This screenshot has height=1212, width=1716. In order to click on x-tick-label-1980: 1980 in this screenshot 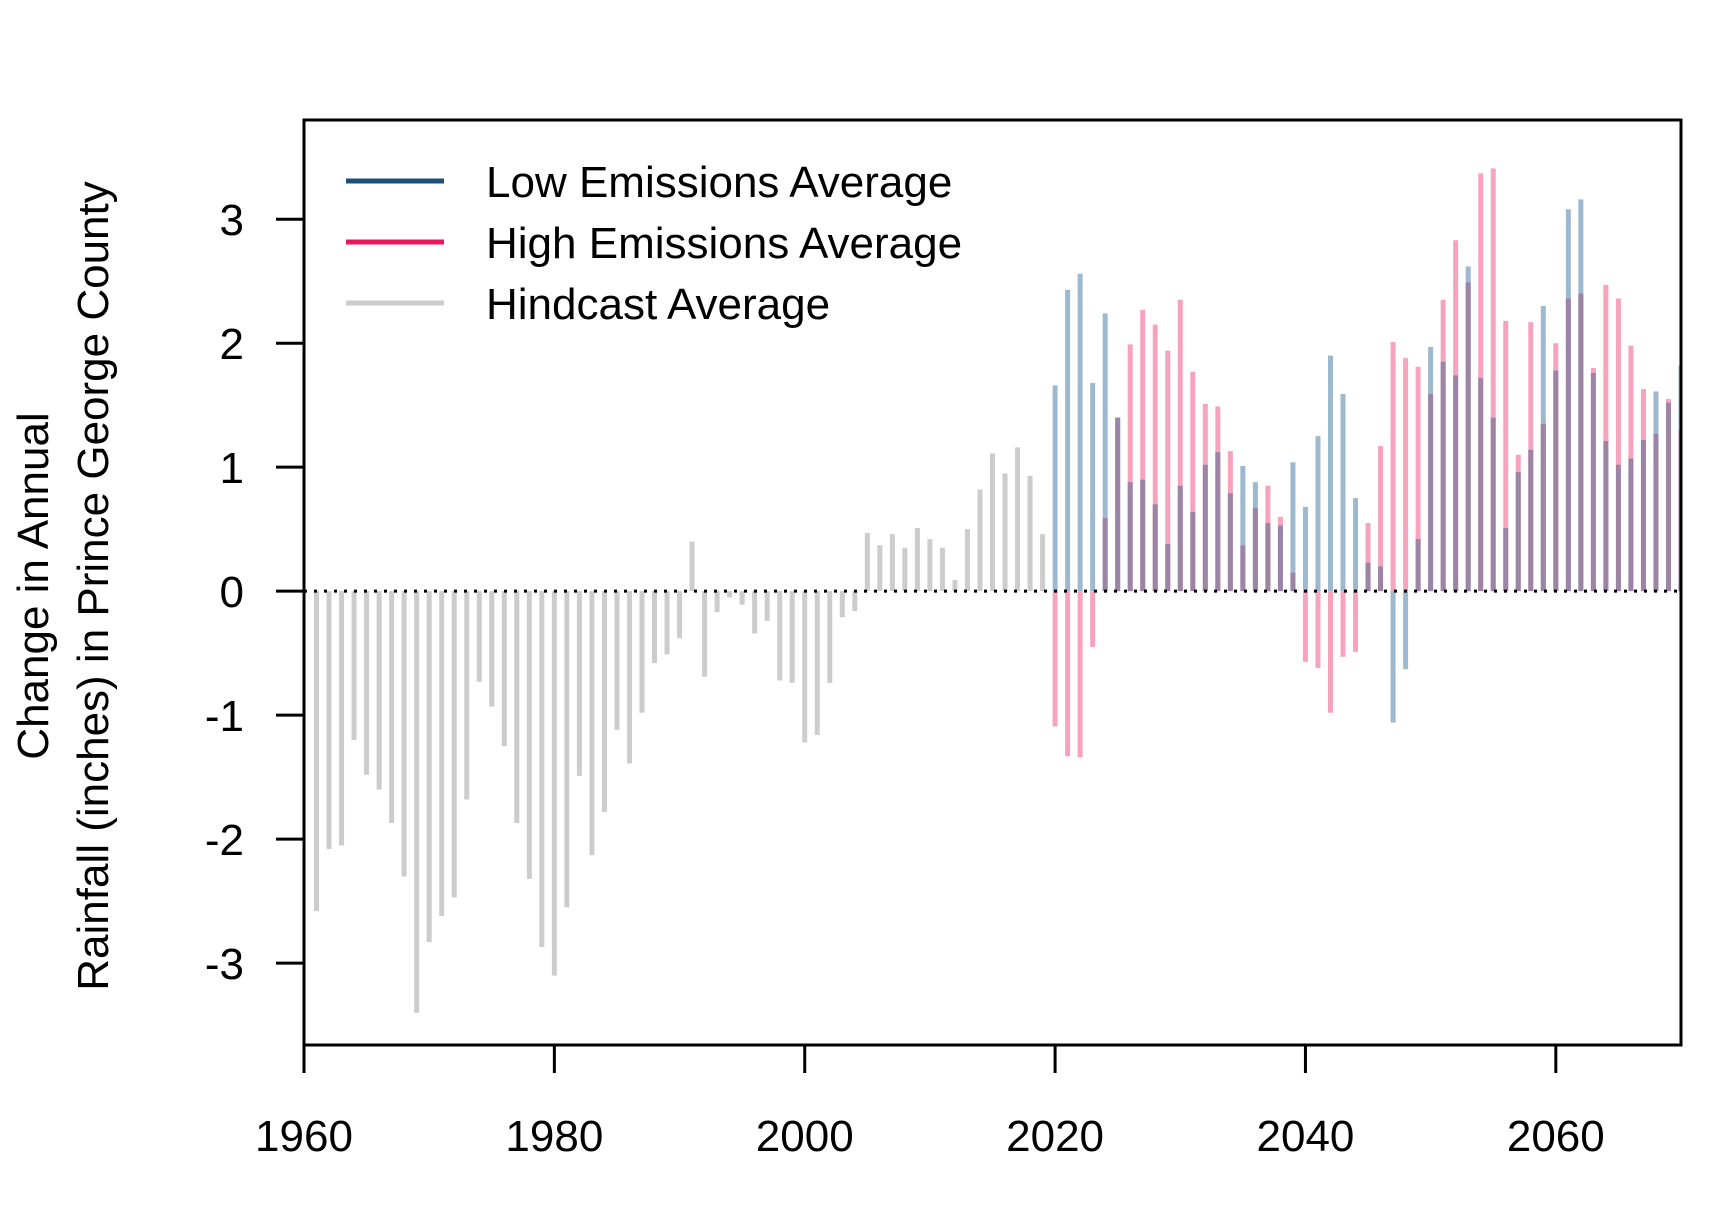, I will do `click(554, 1136)`.